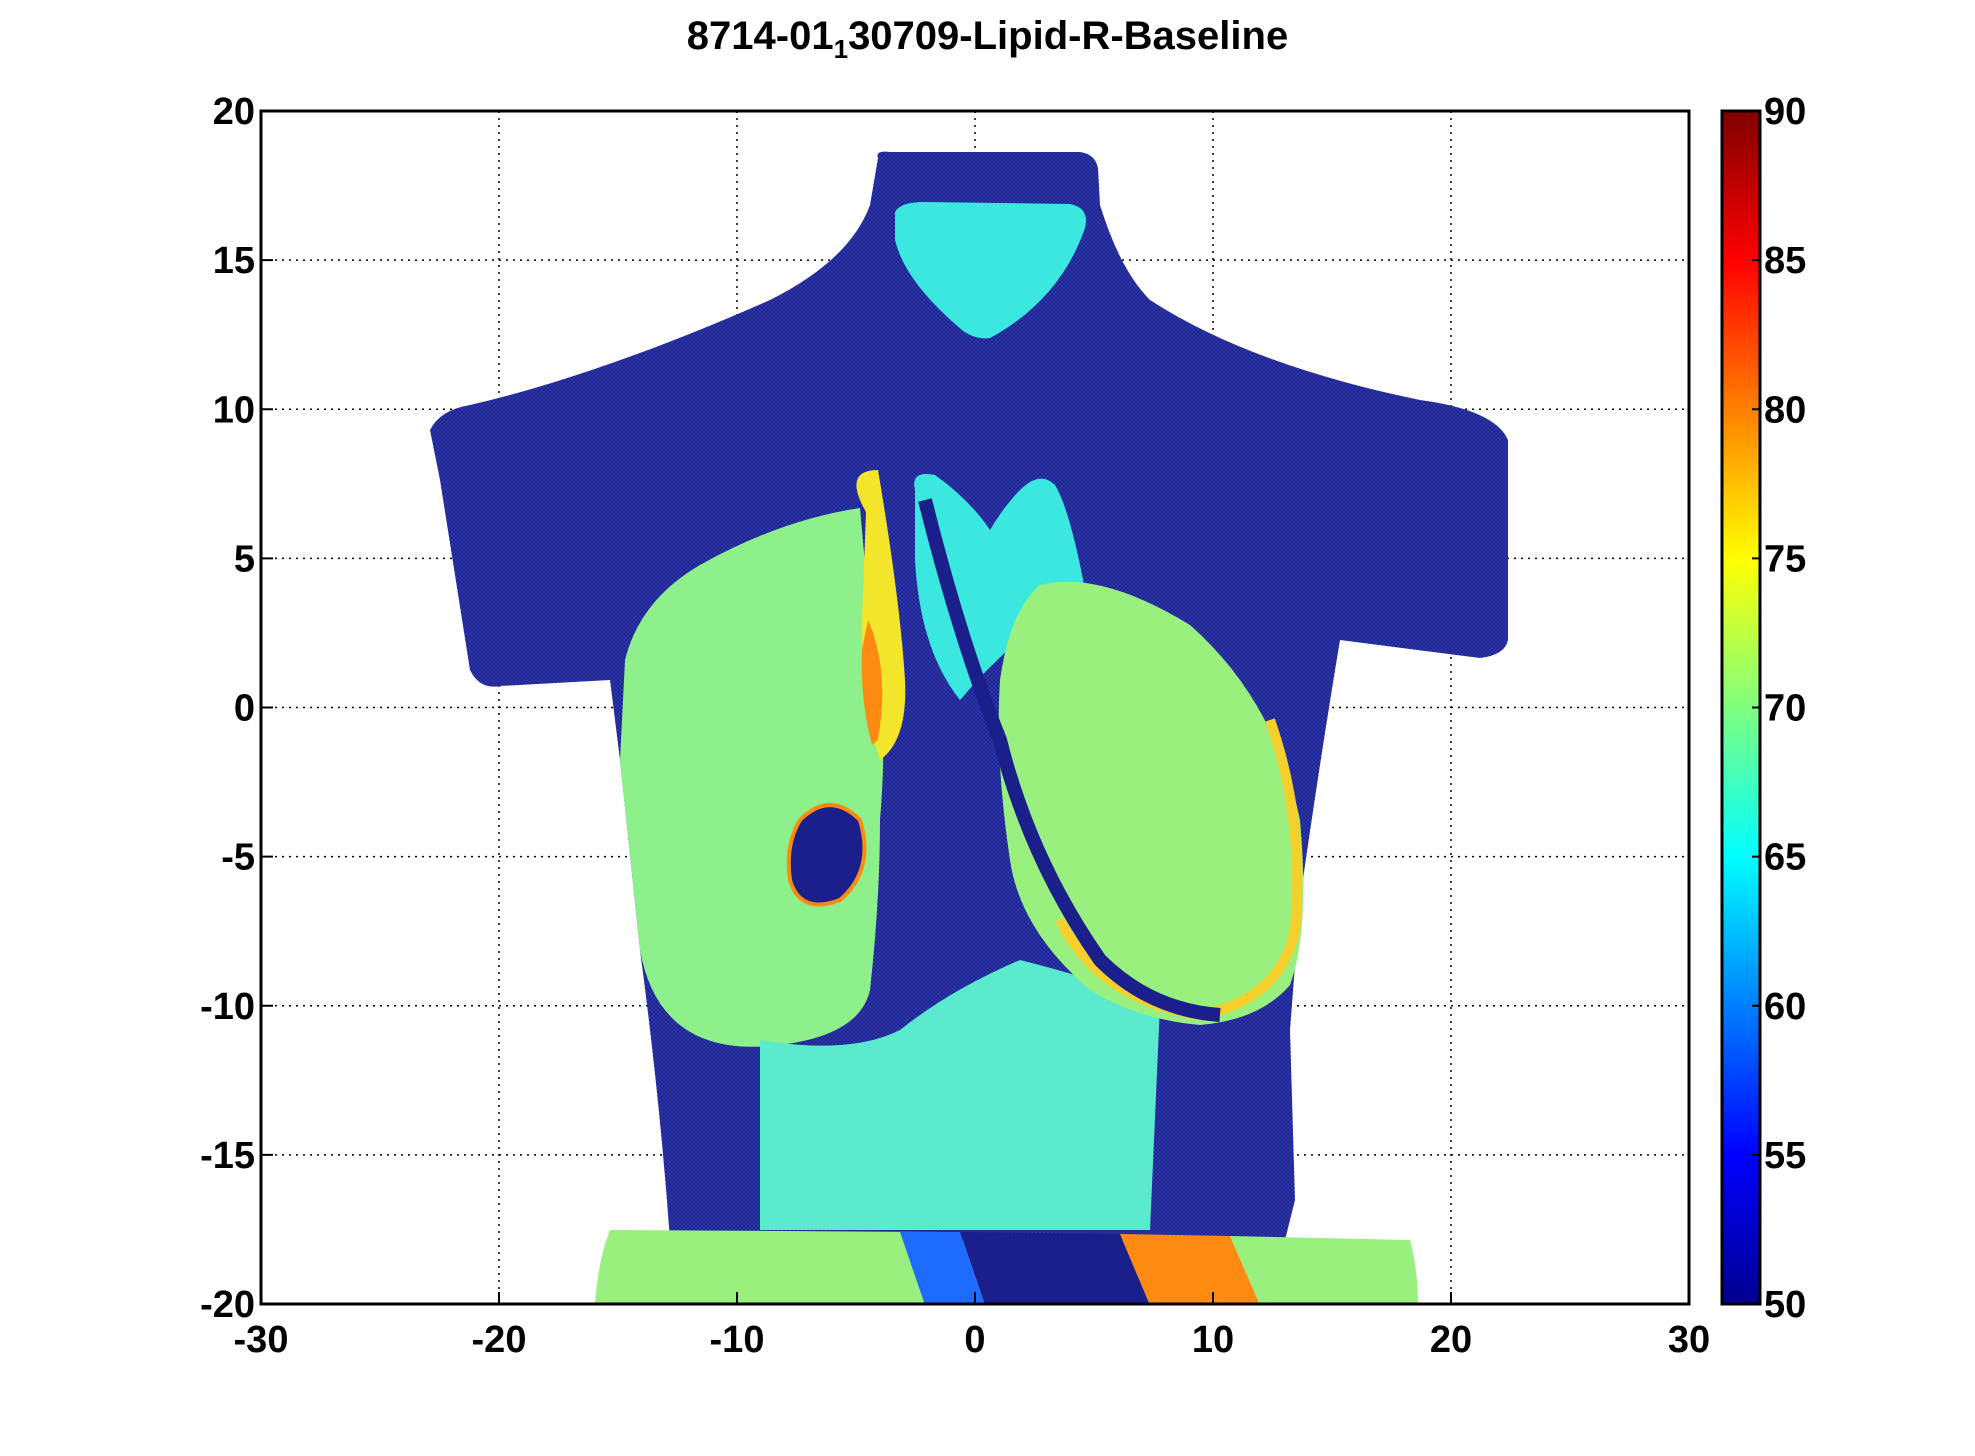 Image resolution: width=1975 pixels, height=1456 pixels. I want to click on y-tick-label: 15, so click(234, 261).